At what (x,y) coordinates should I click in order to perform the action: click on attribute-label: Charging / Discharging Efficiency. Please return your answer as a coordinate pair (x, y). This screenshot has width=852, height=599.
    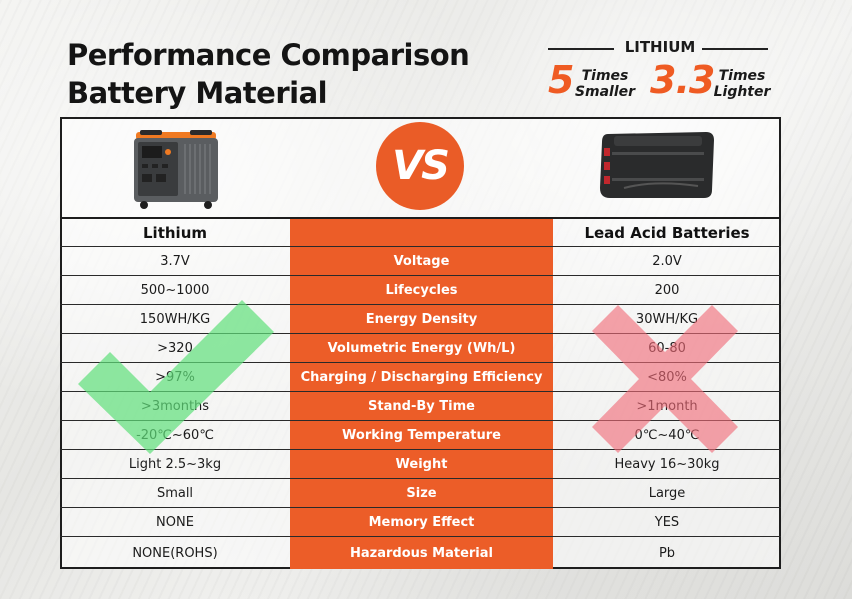
    Looking at the image, I should click on (421, 377).